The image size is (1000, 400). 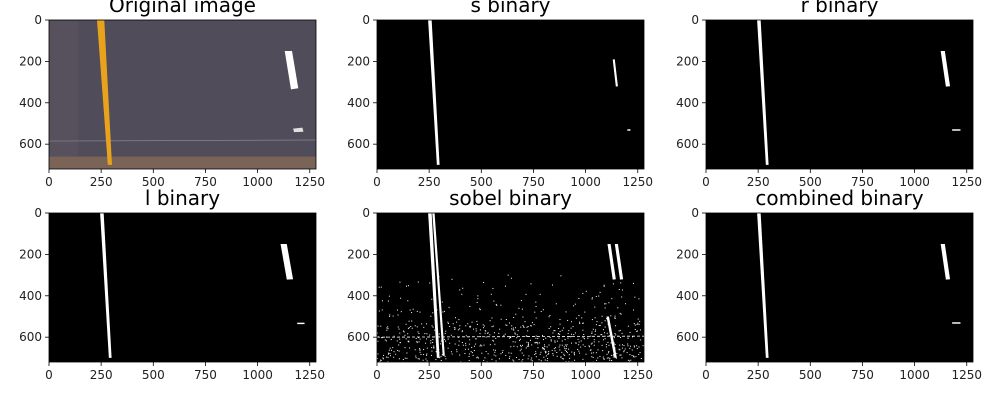 I want to click on y-tick-label: 400, so click(x=687, y=103).